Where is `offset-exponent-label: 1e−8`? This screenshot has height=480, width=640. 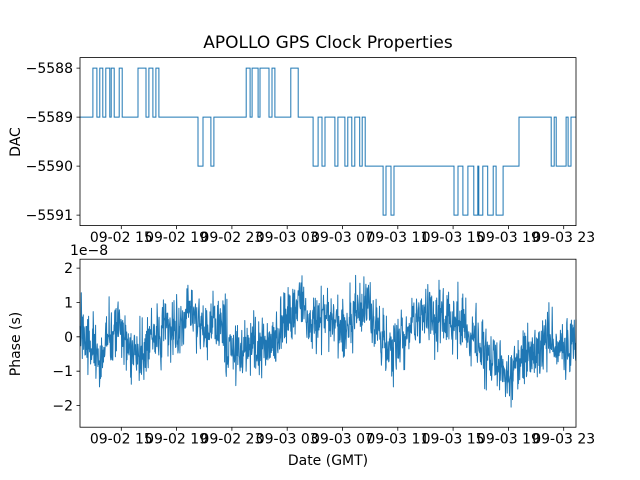 offset-exponent-label: 1e−8 is located at coordinates (89, 251).